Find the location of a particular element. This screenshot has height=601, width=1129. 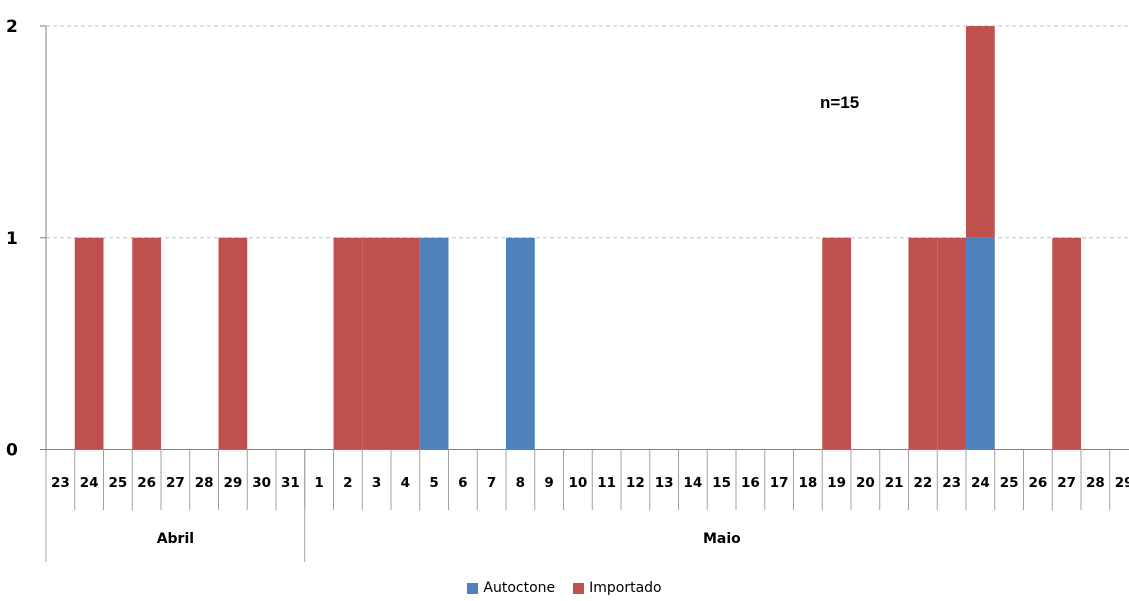

x-tick-label: 30 is located at coordinates (261, 483).